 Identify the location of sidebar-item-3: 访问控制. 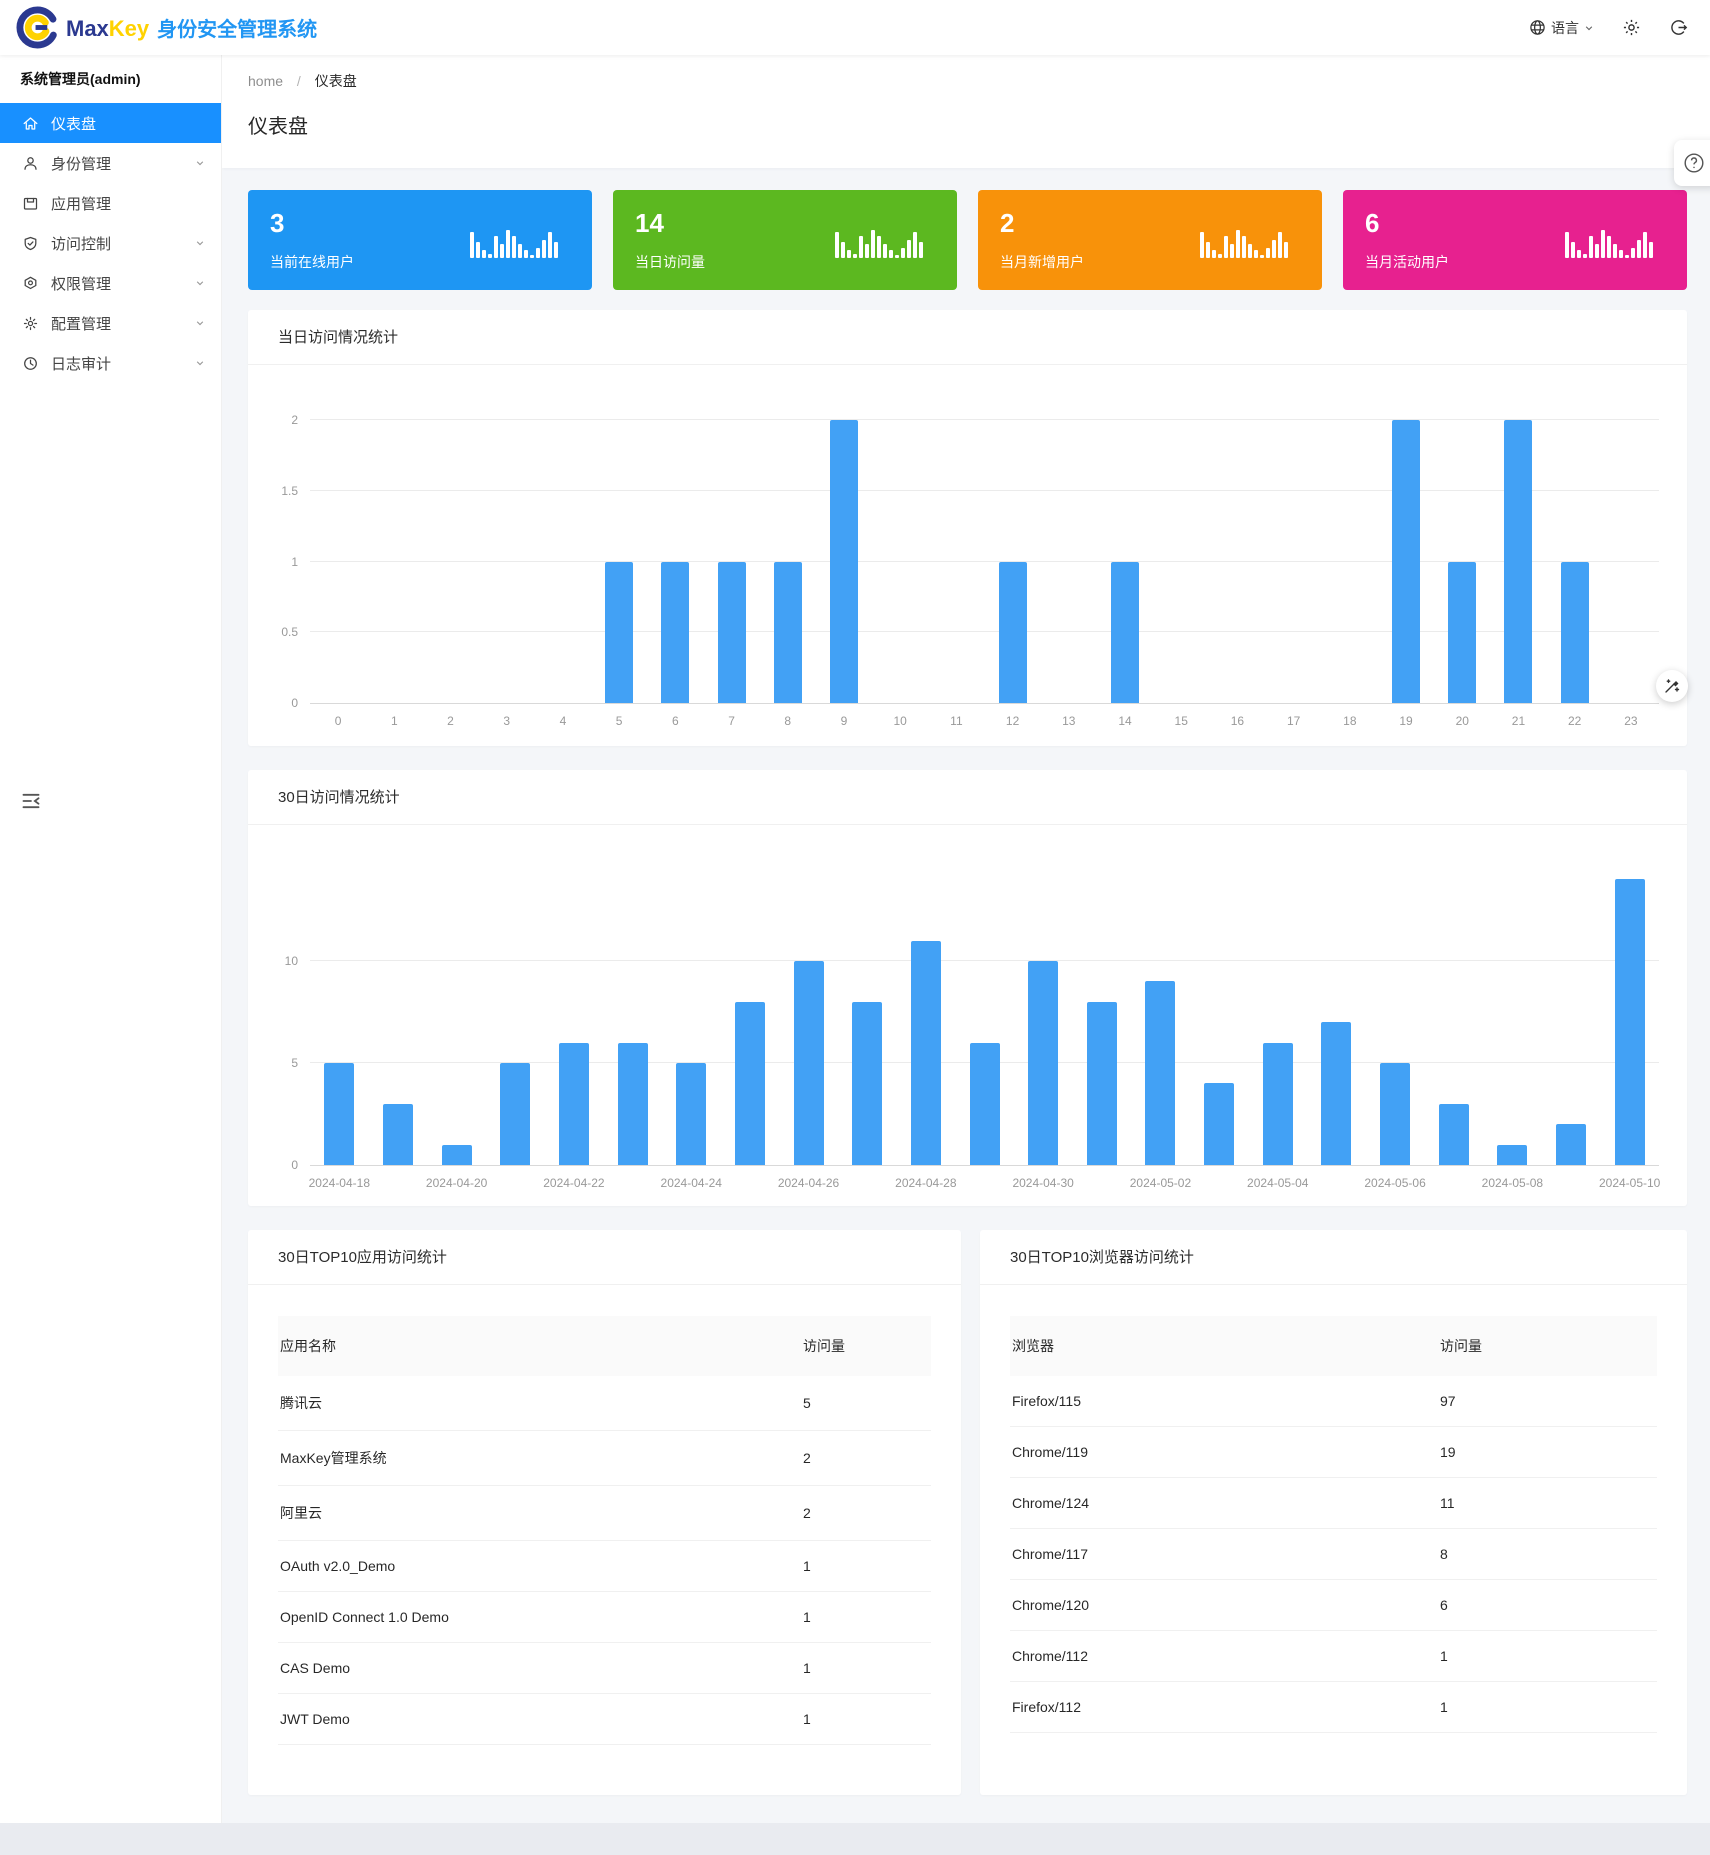
(110, 243).